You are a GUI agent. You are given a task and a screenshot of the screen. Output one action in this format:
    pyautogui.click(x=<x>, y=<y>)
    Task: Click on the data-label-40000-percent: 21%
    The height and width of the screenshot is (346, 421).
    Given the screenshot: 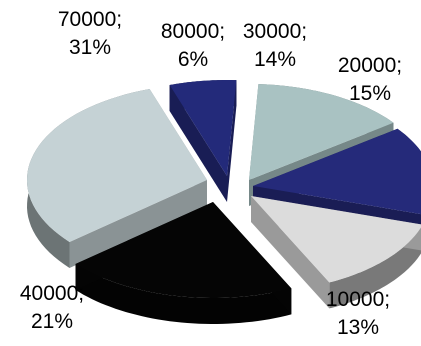 What is the action you would take?
    pyautogui.click(x=52, y=321)
    